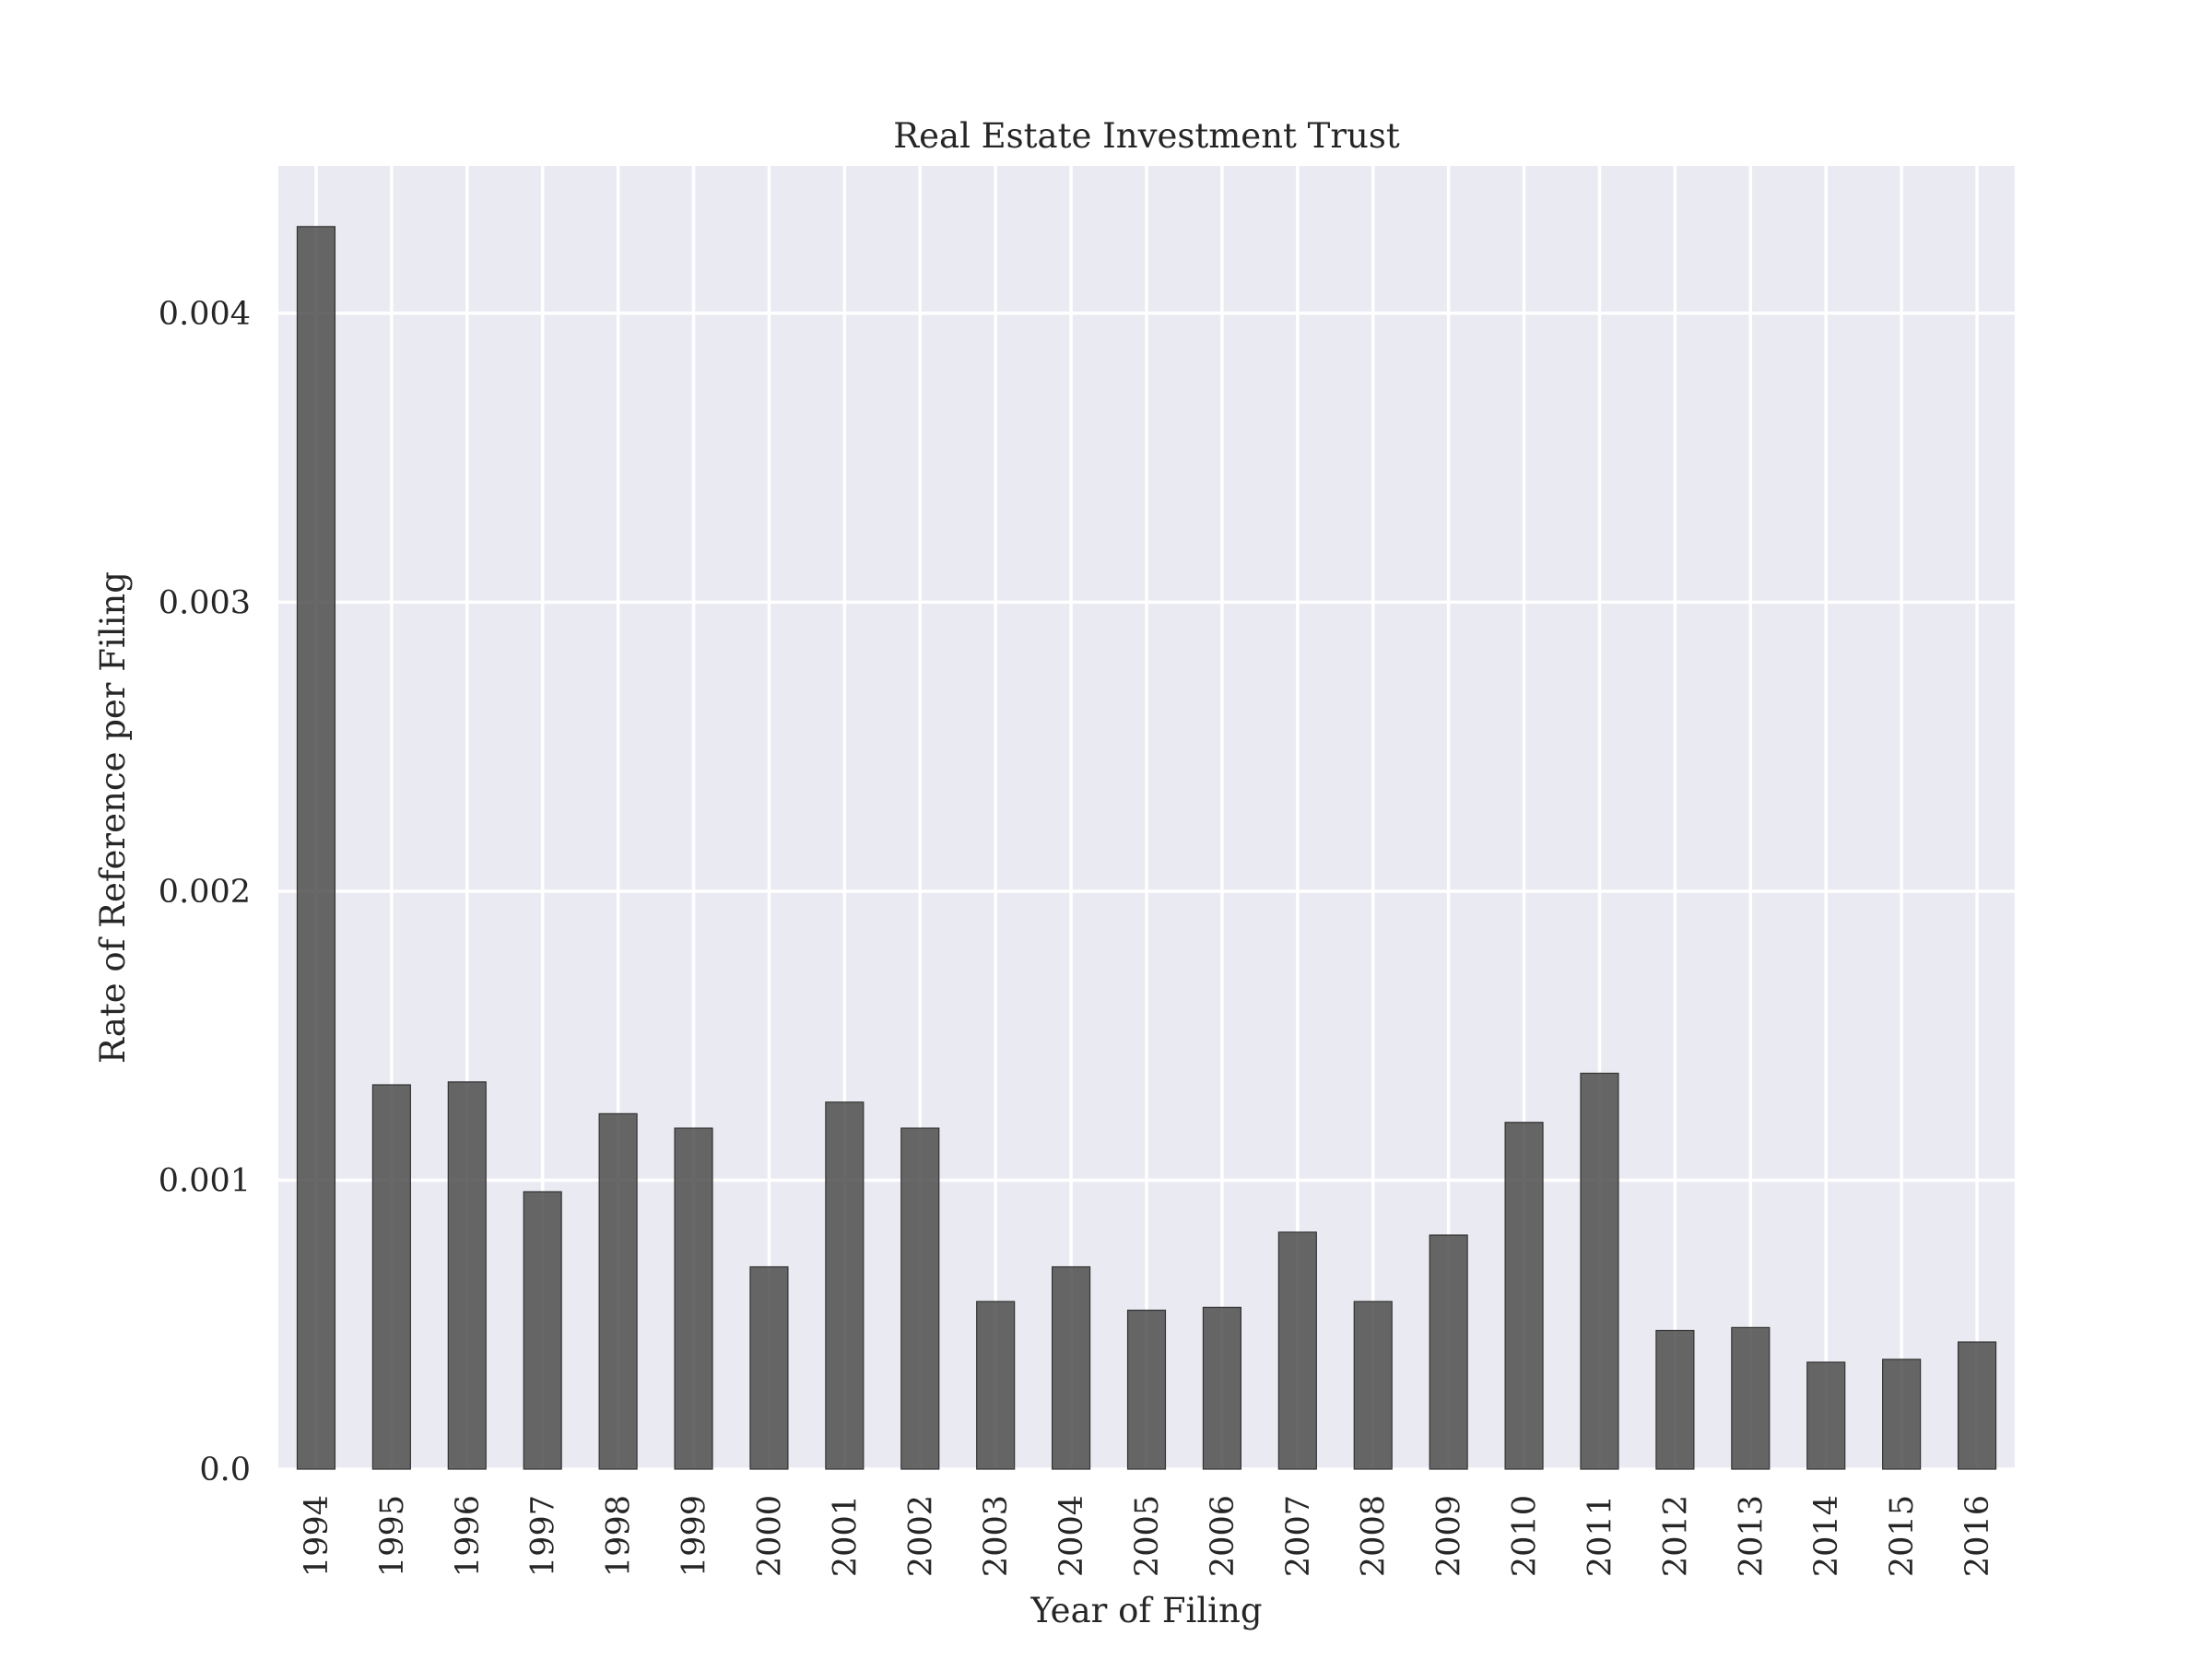 The width and height of the screenshot is (2212, 1659). I want to click on x-tick-label: 2010, so click(1525, 1536).